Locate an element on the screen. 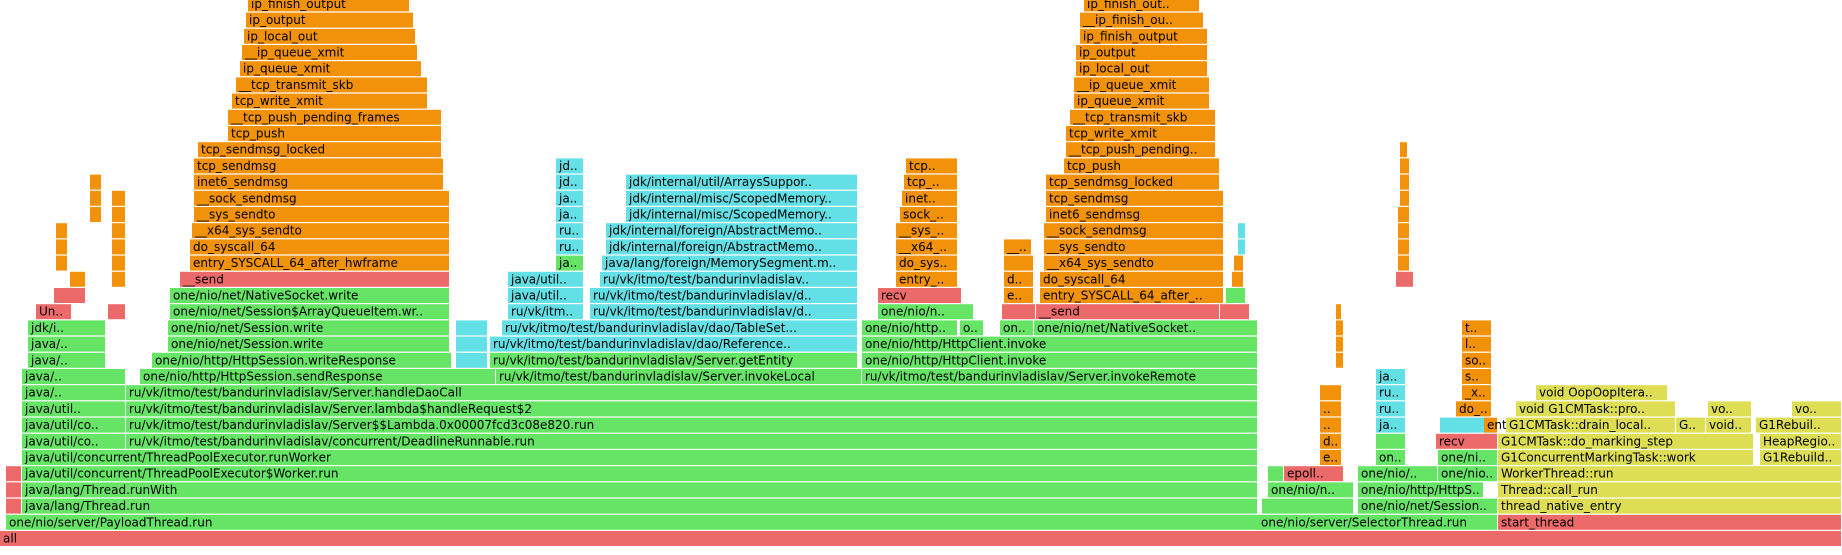 The height and width of the screenshot is (555, 1842). frame-ja-105: ja.. is located at coordinates (569, 263).